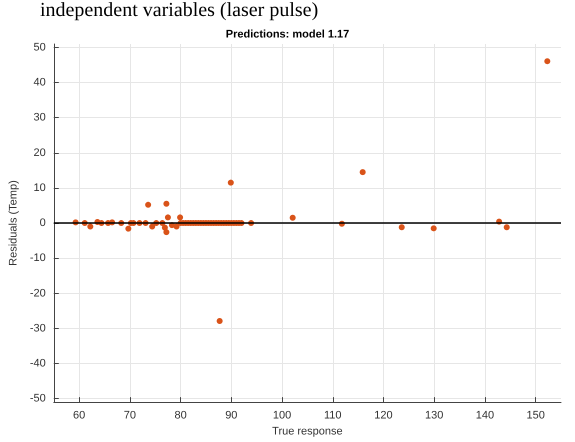 The width and height of the screenshot is (575, 442). Describe the element at coordinates (38, 398) in the screenshot. I see `y-tick-label: -50` at that location.